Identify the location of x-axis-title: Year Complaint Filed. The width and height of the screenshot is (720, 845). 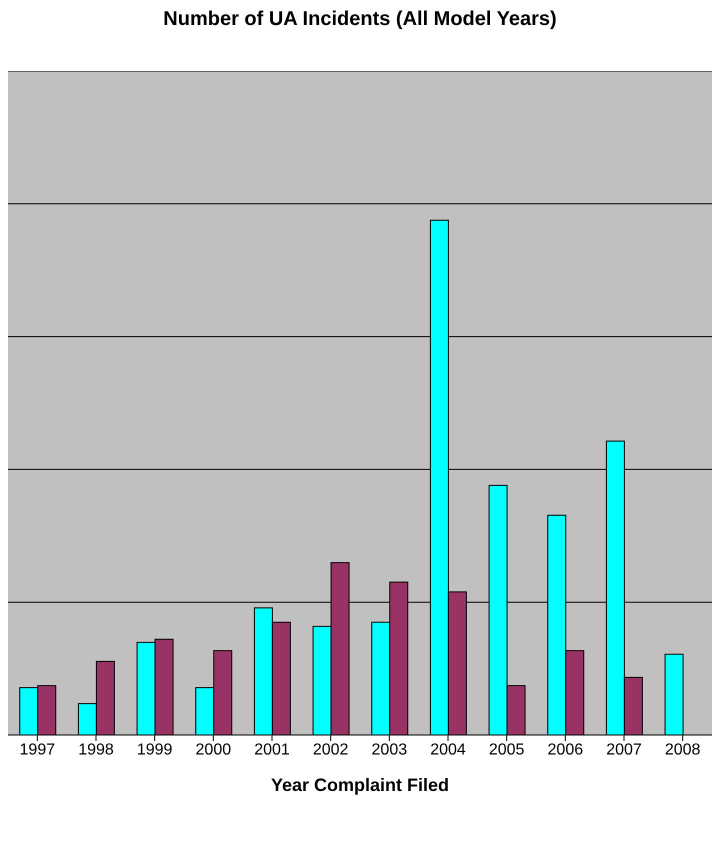
(360, 785).